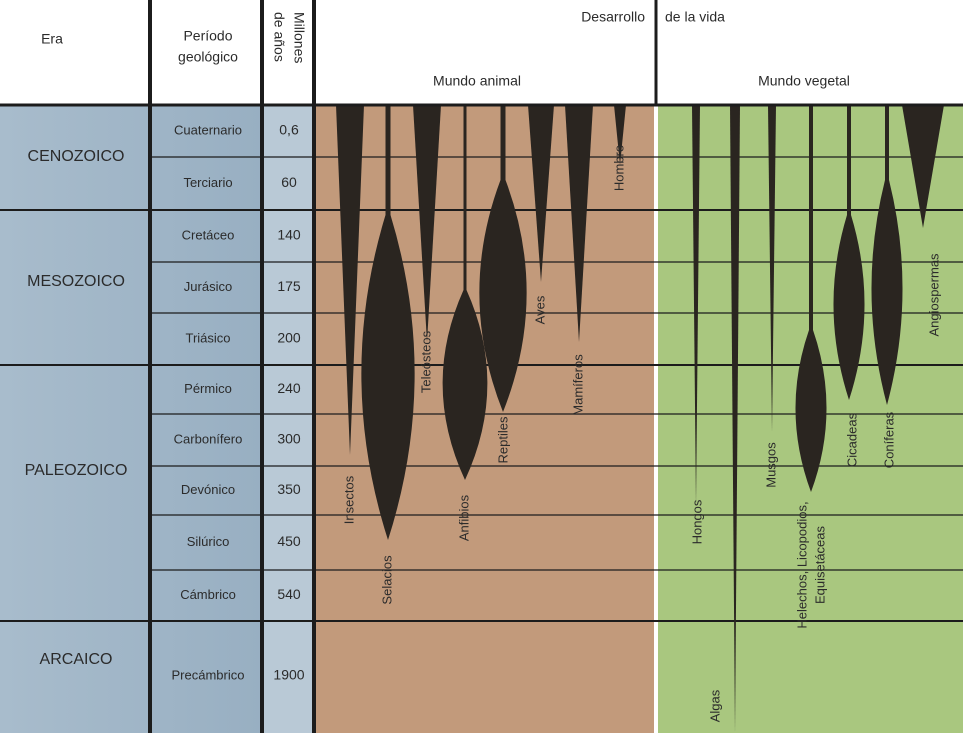 This screenshot has width=963, height=738. I want to click on header-dev: de la vida, so click(695, 17).